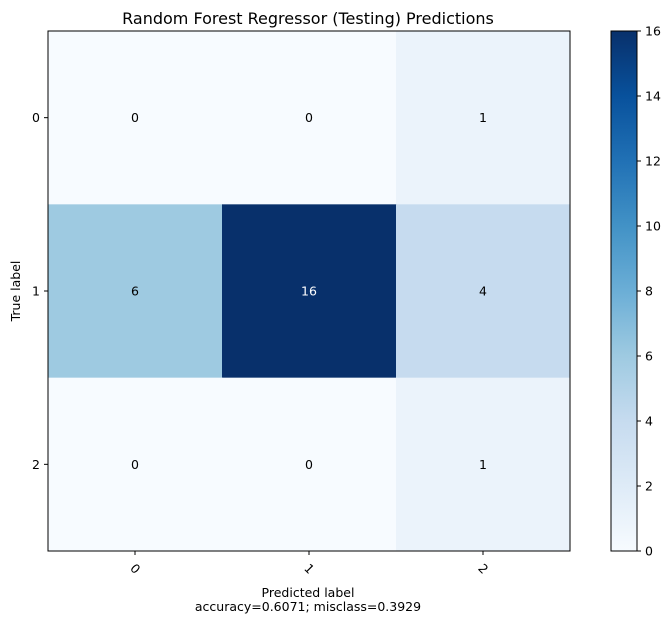 Image resolution: width=671 pixels, height=625 pixels. Describe the element at coordinates (308, 606) in the screenshot. I see `x-axis-sublabel: accuracy=0.6071; misclass=0.3929` at that location.